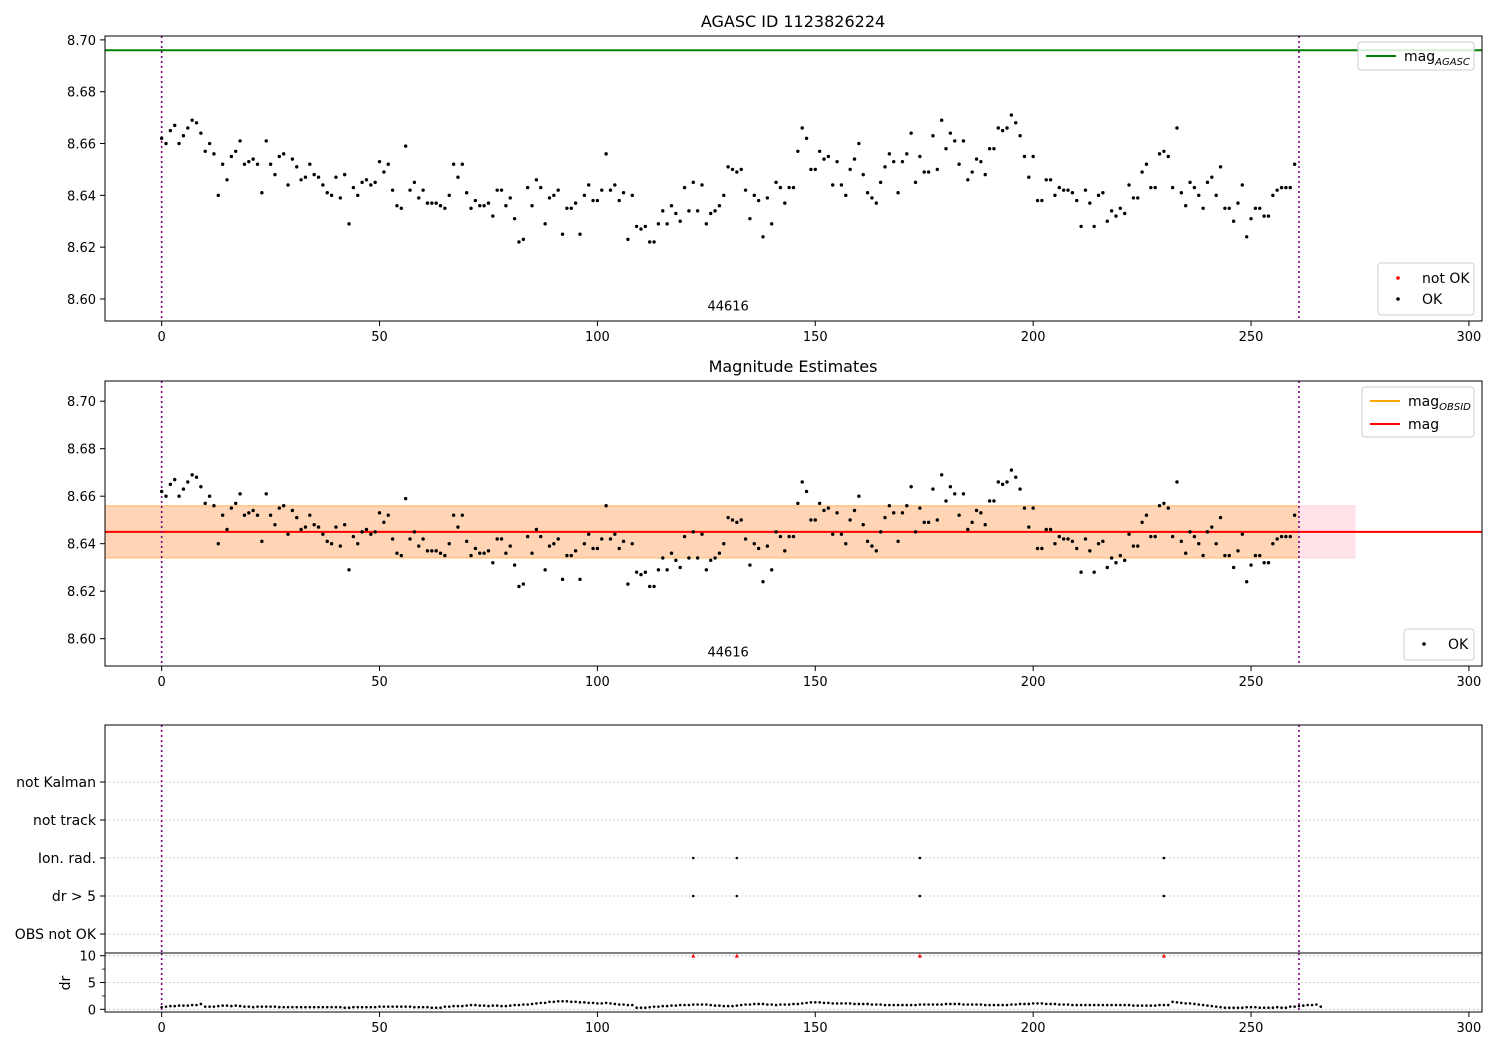 The image size is (1500, 1050). I want to click on y-tick-label: 8.70, so click(81, 41).